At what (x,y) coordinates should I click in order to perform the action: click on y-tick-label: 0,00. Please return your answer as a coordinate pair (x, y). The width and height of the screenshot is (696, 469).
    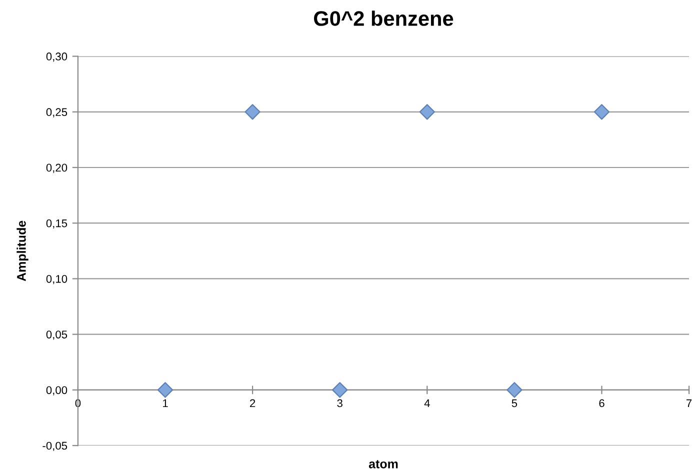
    Looking at the image, I should click on (57, 391).